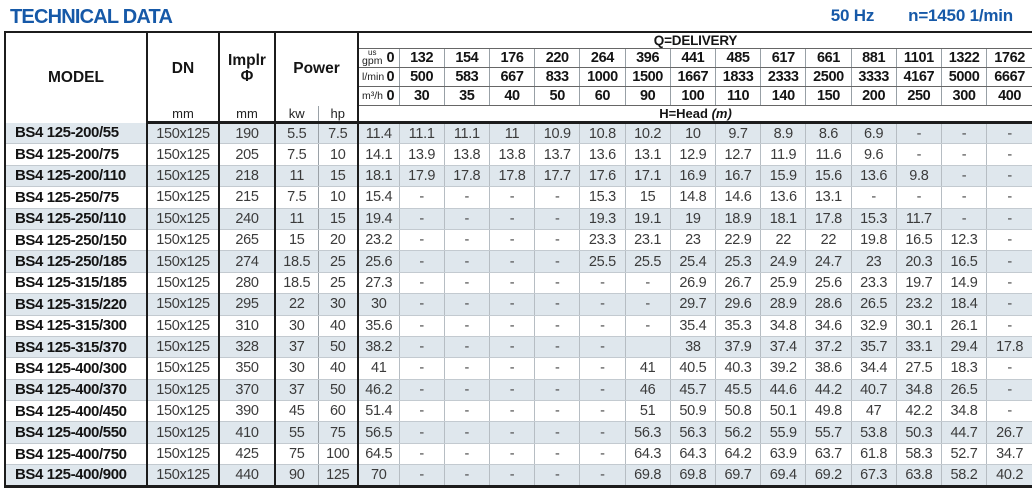  Describe the element at coordinates (783, 96) in the screenshot. I see `delivery-value: 140` at that location.